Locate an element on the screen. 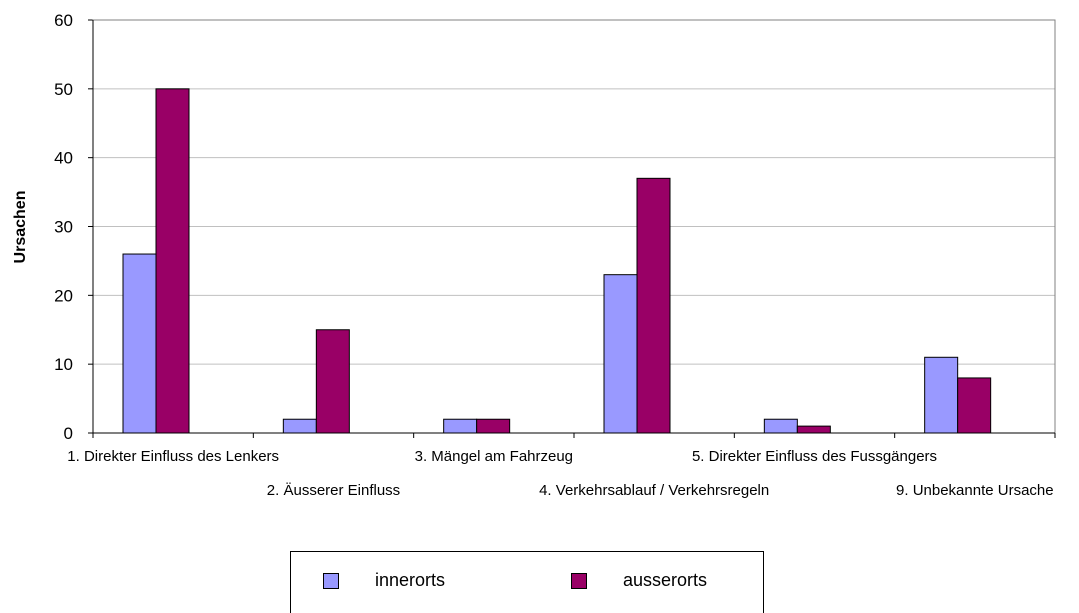  y-tick-label: 60 is located at coordinates (63, 20).